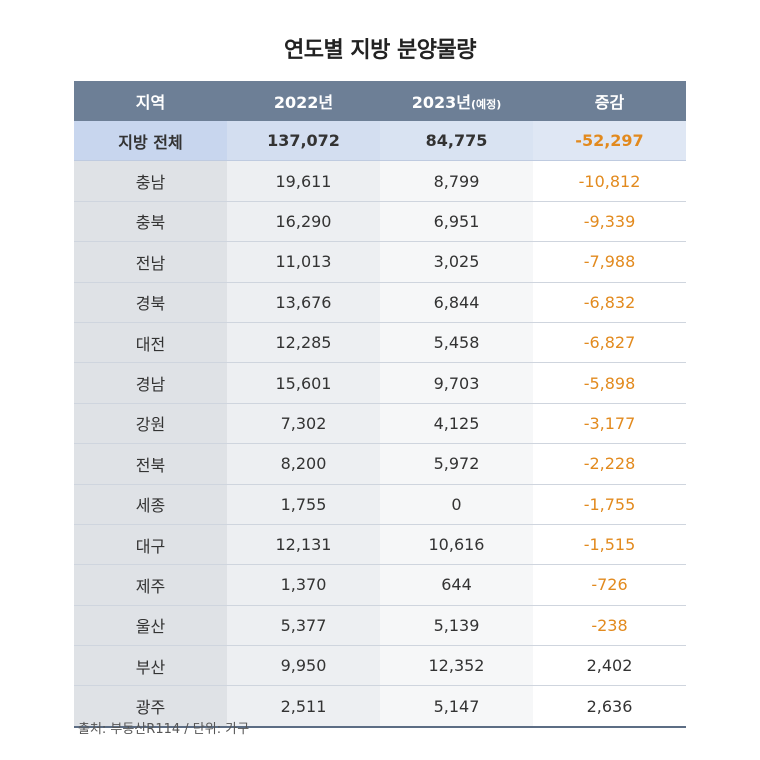  What do you see at coordinates (609, 666) in the screenshot?
I see `cell-change: 2,402` at bounding box center [609, 666].